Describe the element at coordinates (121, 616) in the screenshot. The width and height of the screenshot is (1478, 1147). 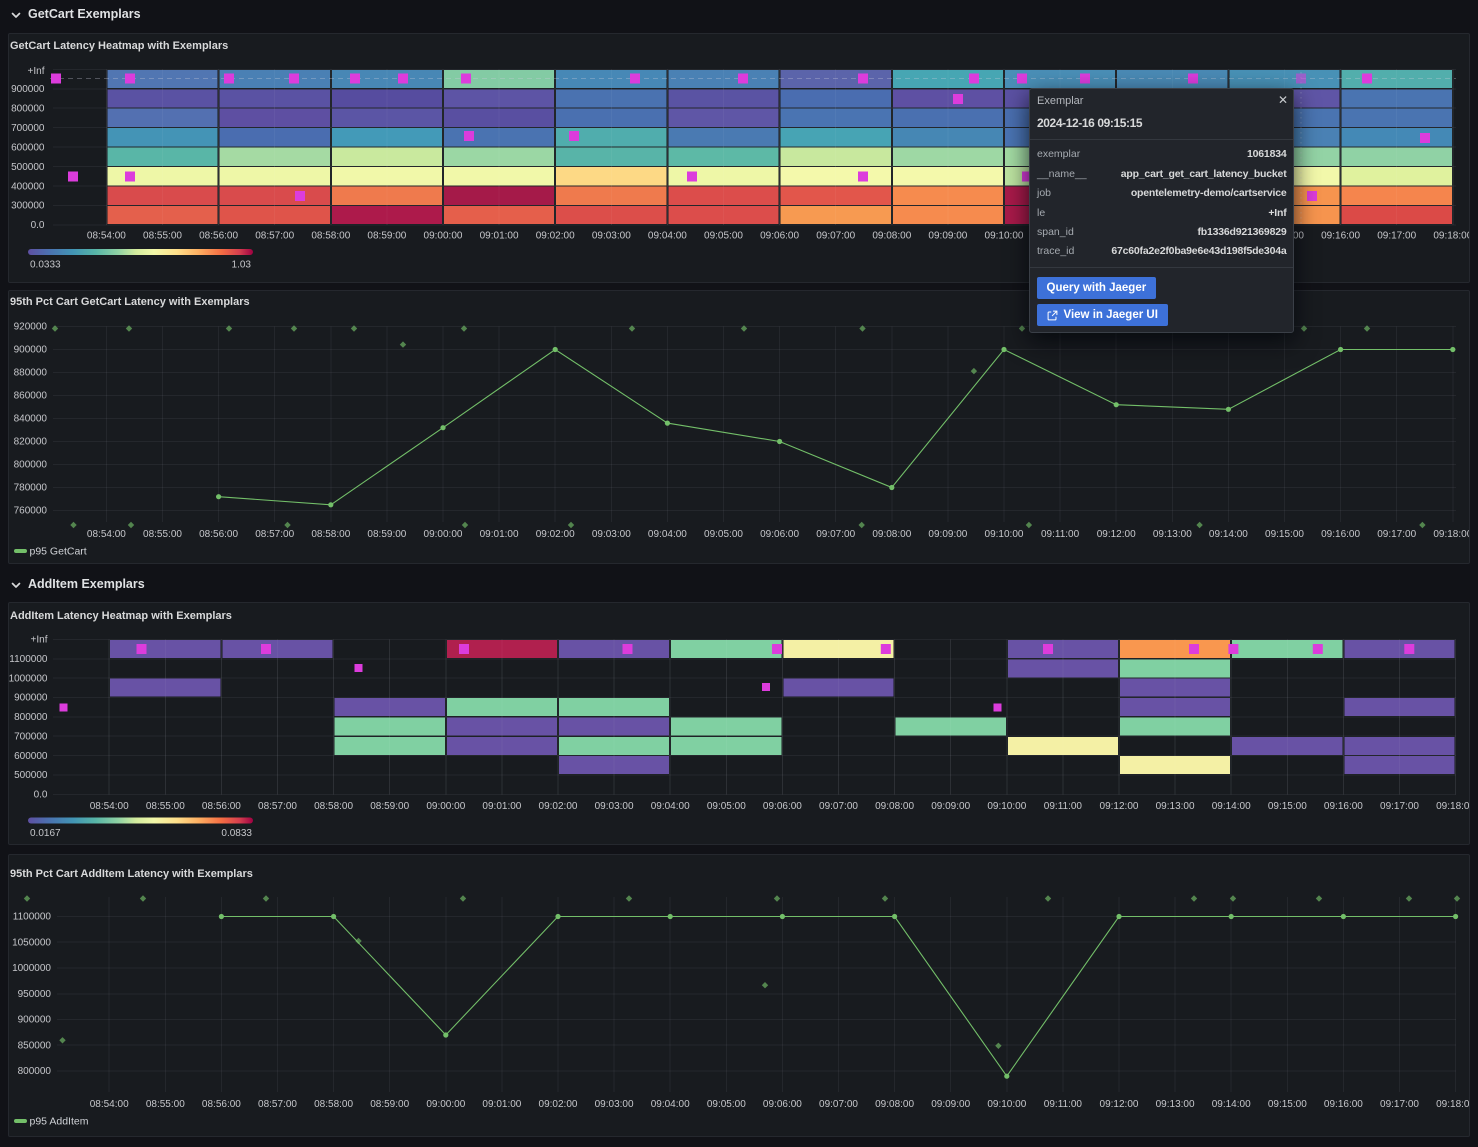
I see `svg-text:AddItem Latency Heatmap with E: AddItem Latency Heatmap with Exemplars` at that location.